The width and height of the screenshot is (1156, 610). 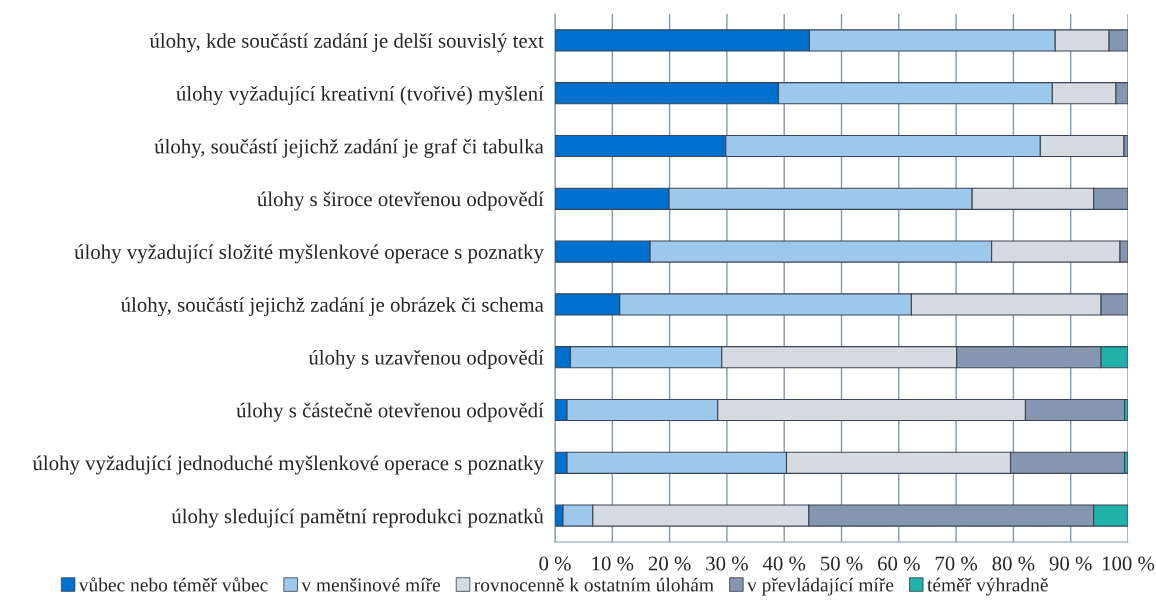 I want to click on legend-label: v převládající míře, so click(x=820, y=586).